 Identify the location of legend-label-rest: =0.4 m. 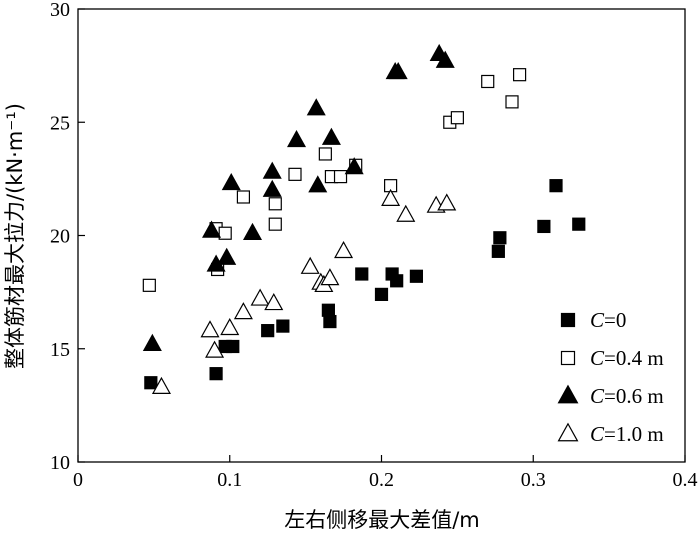
(634, 358).